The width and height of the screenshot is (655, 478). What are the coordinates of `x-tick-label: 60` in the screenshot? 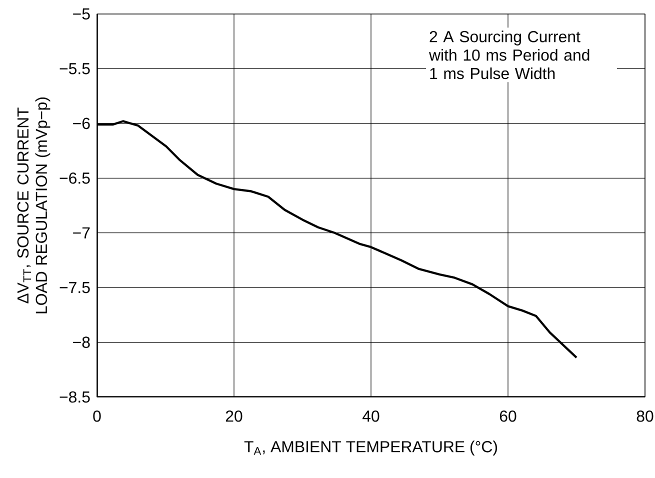 It's located at (508, 416).